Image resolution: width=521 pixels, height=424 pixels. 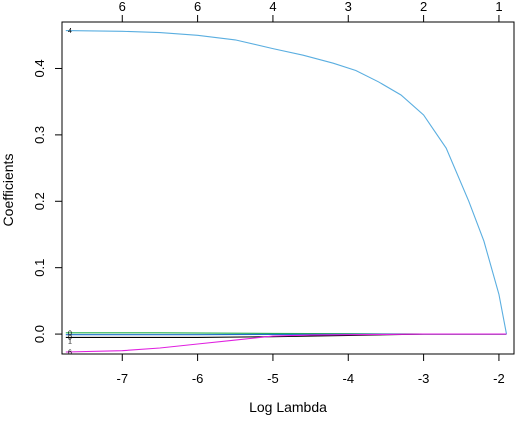 What do you see at coordinates (39, 68) in the screenshot?
I see `y-tick-label: 0.4` at bounding box center [39, 68].